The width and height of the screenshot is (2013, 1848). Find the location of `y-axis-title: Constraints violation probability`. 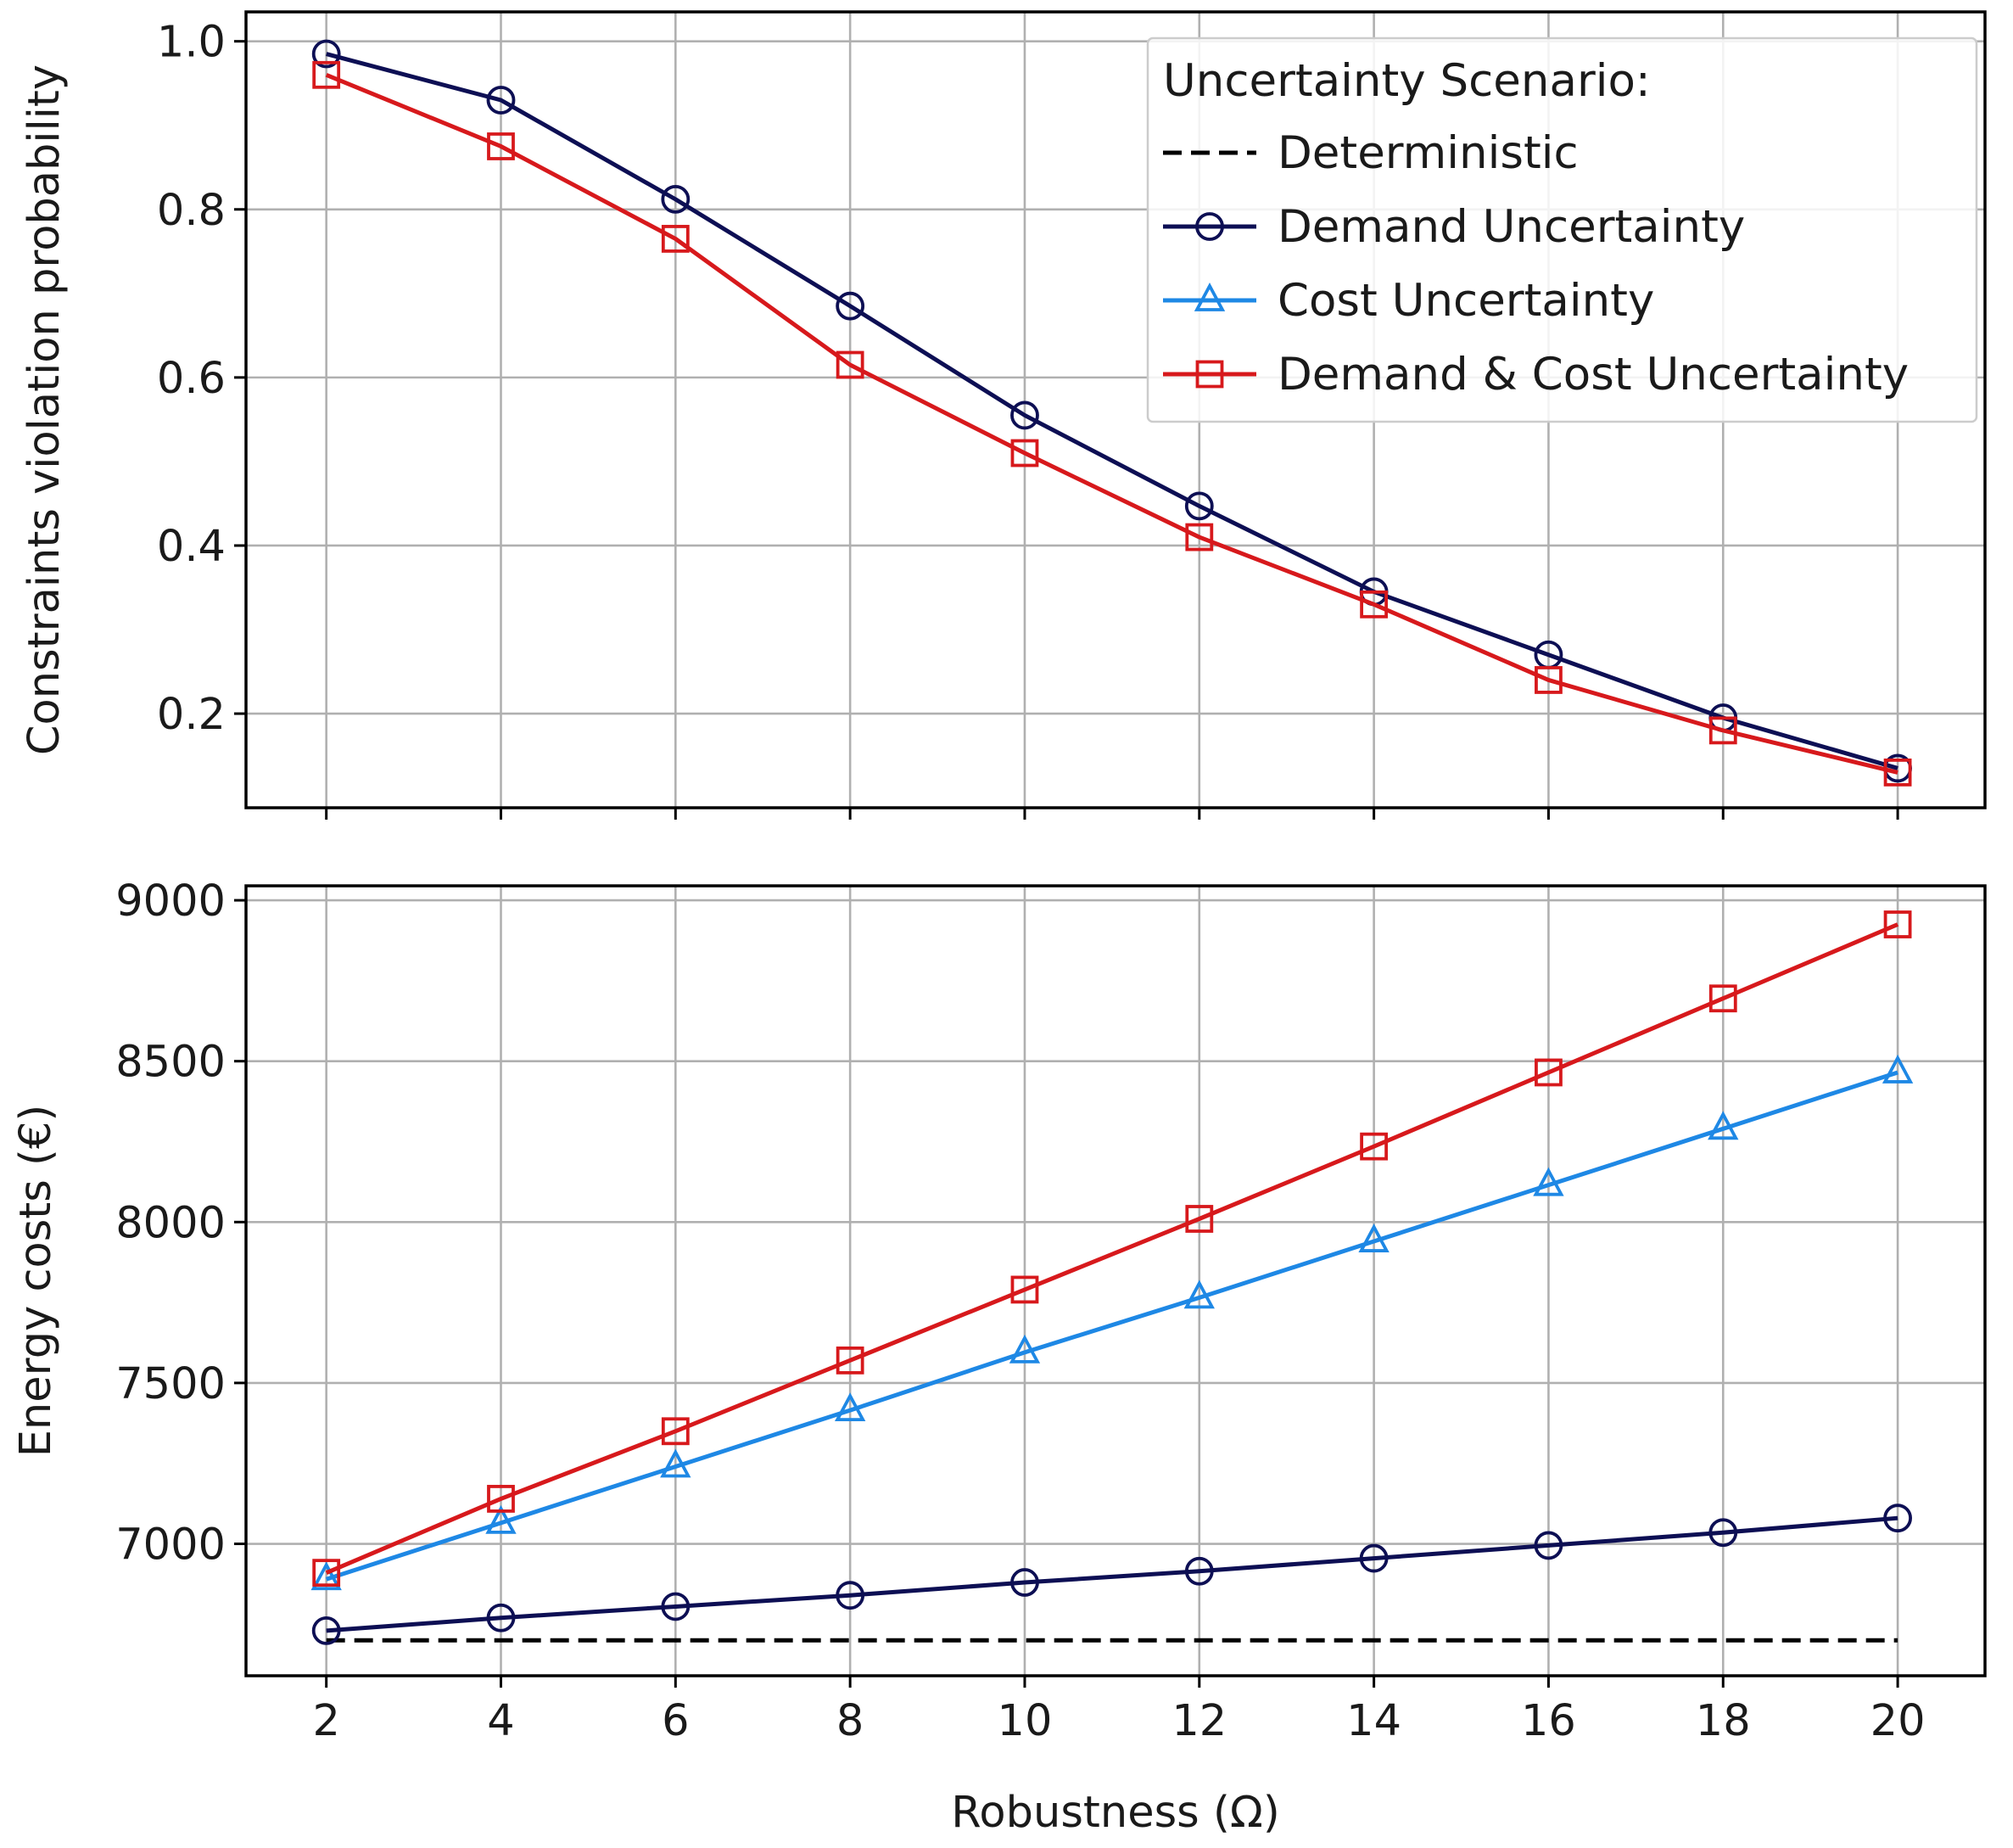

y-axis-title: Constraints violation probability is located at coordinates (45, 409).